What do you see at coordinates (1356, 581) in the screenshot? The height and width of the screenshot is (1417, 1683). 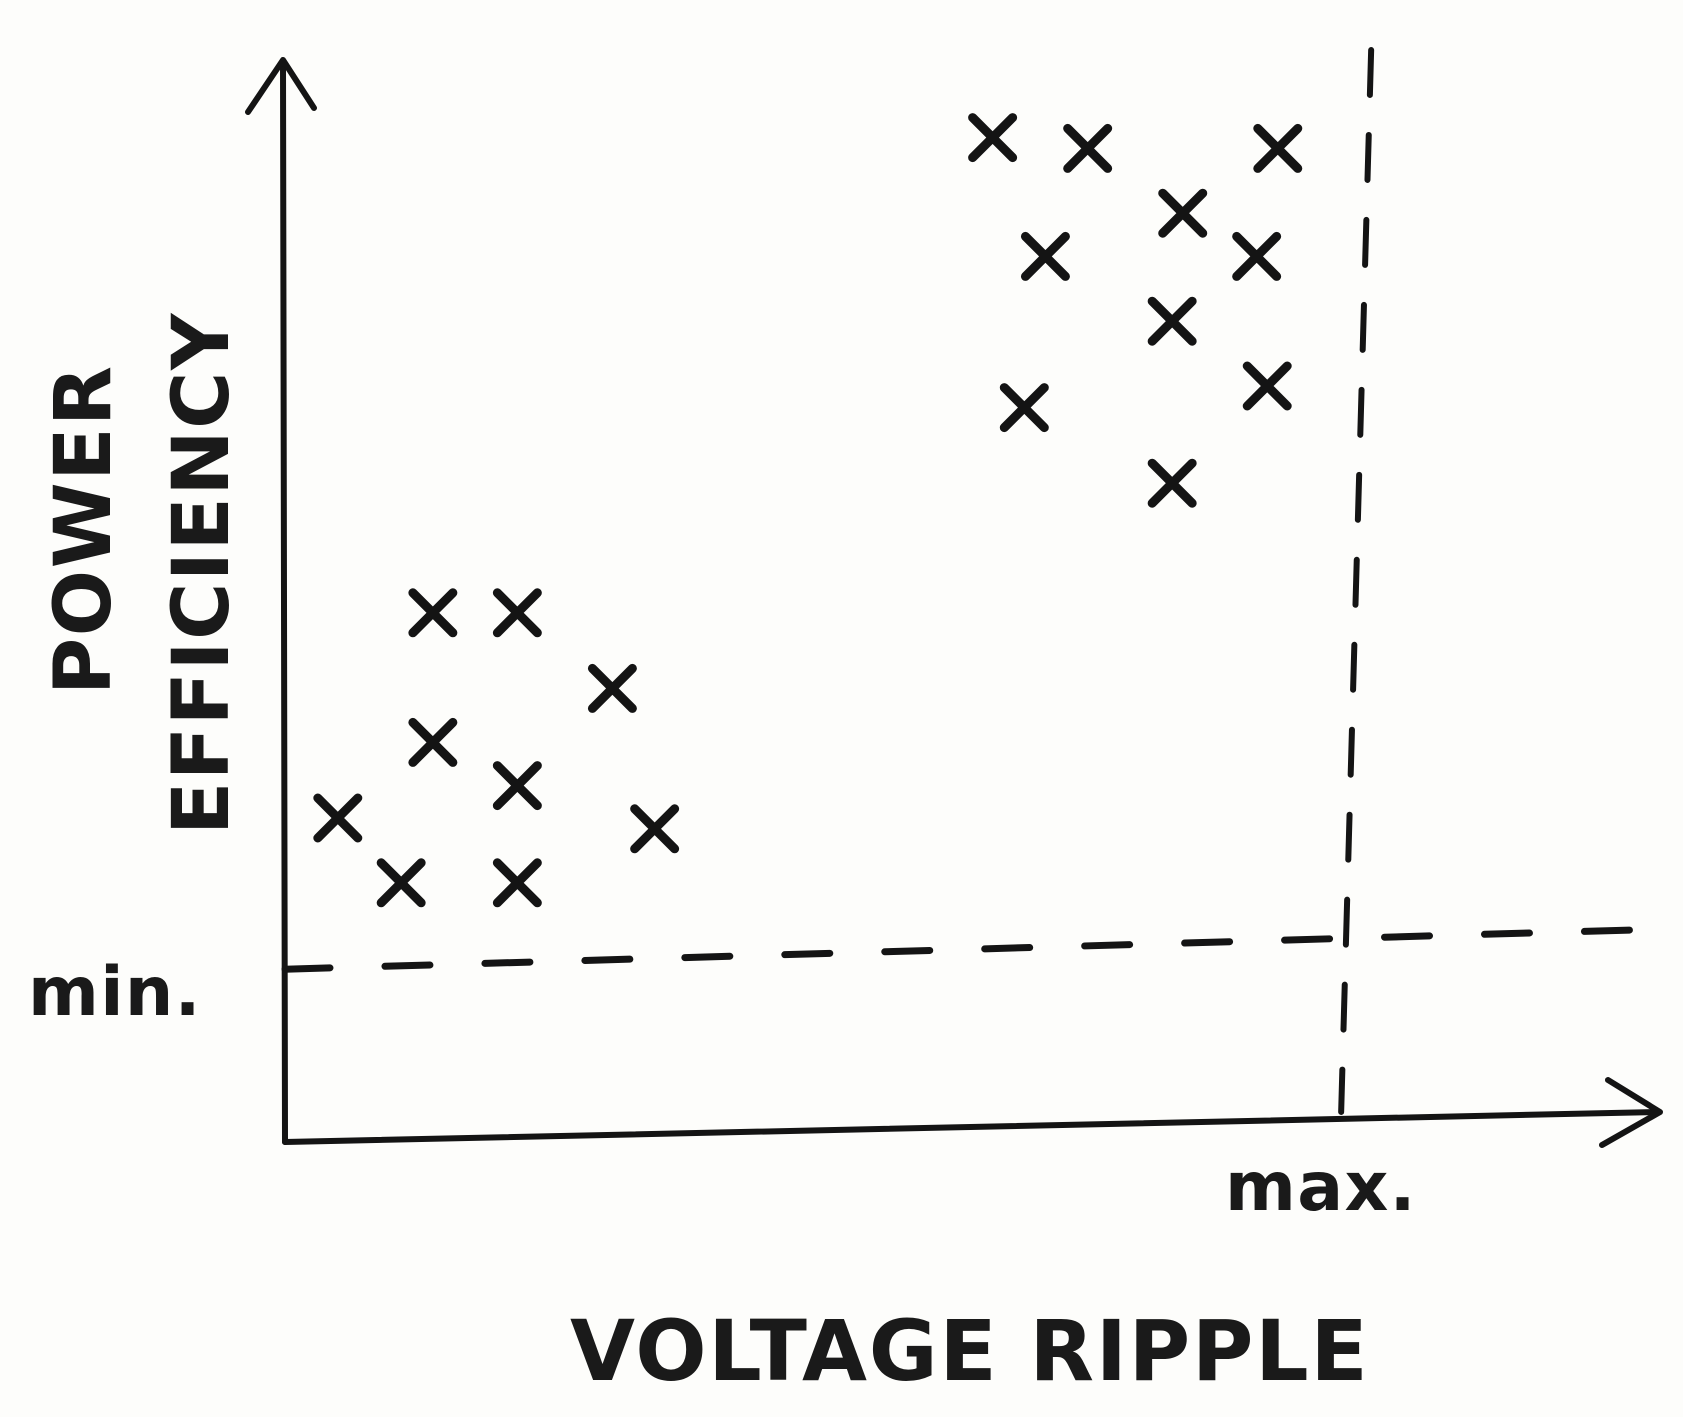 I see `x-threshold-line` at bounding box center [1356, 581].